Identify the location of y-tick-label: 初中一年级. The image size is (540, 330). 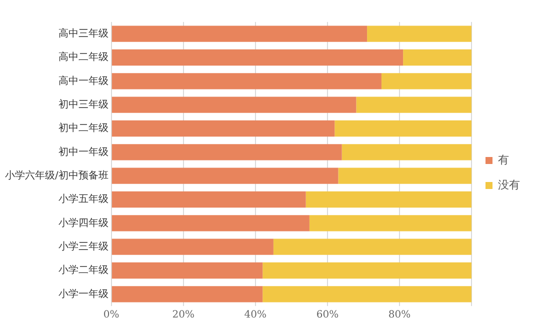
(83, 152).